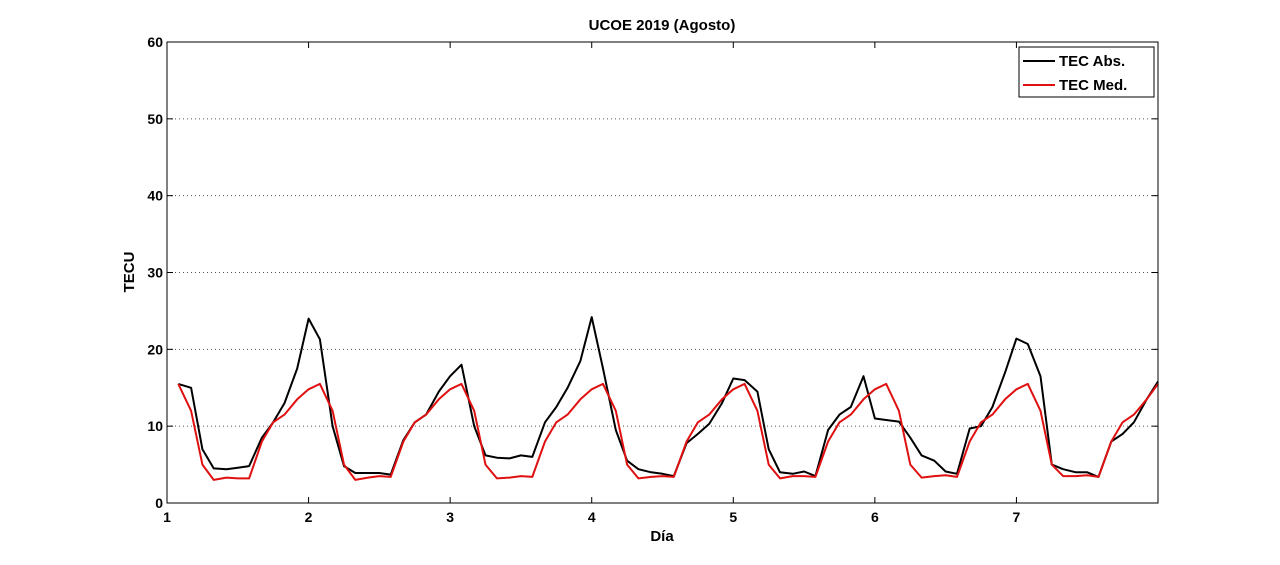  What do you see at coordinates (155, 273) in the screenshot?
I see `y-tick-label: 30` at bounding box center [155, 273].